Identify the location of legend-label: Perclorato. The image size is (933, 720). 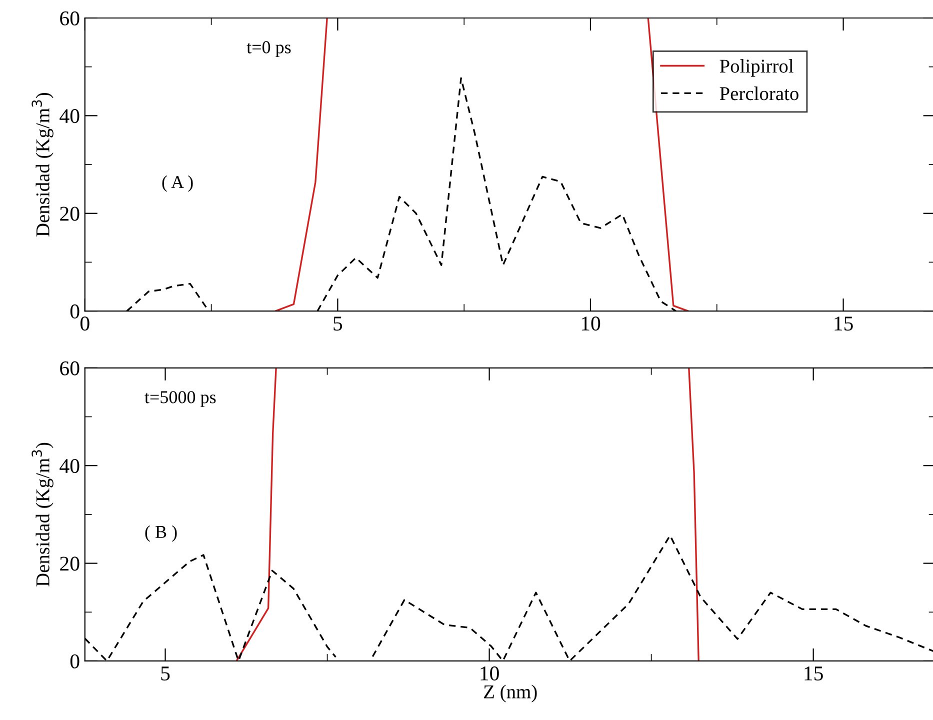
(759, 93).